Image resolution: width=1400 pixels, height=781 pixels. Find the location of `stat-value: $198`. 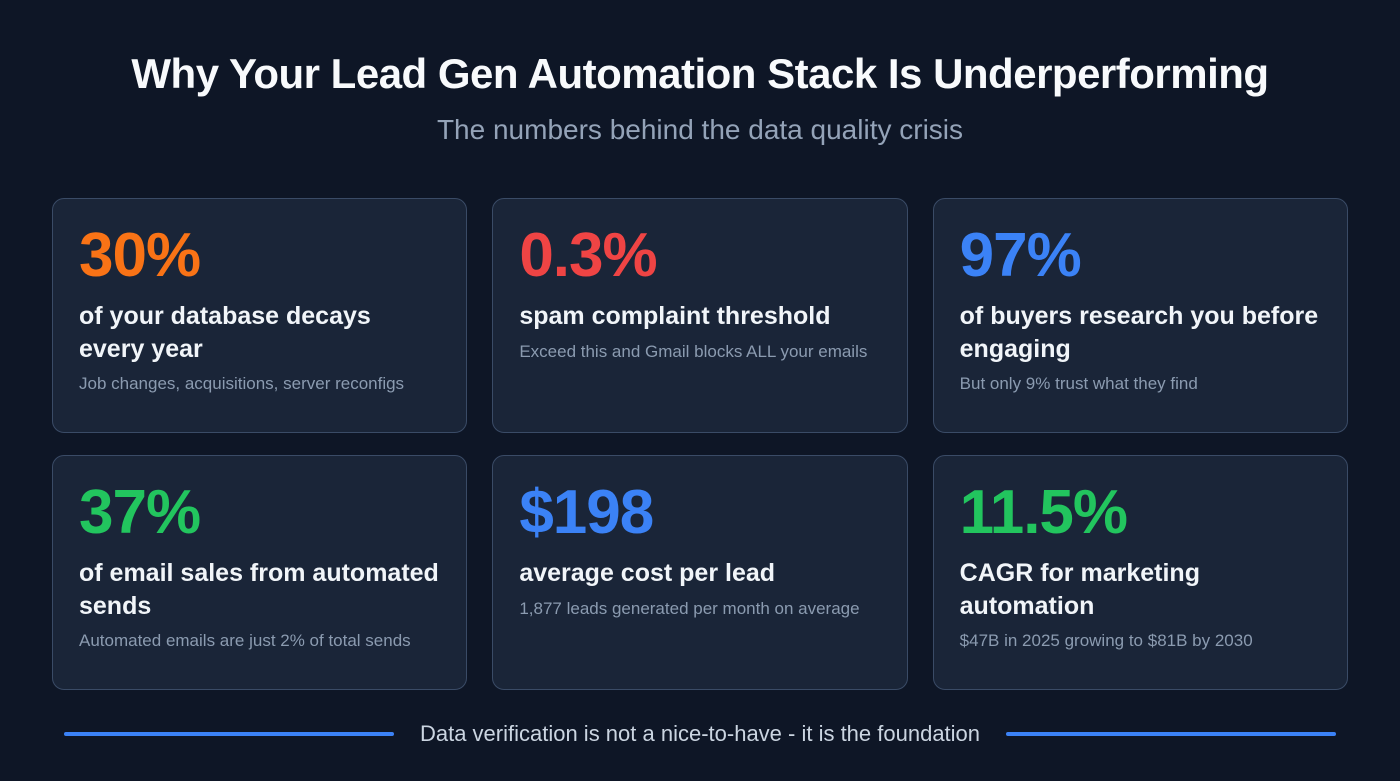

stat-value: $198 is located at coordinates (586, 512).